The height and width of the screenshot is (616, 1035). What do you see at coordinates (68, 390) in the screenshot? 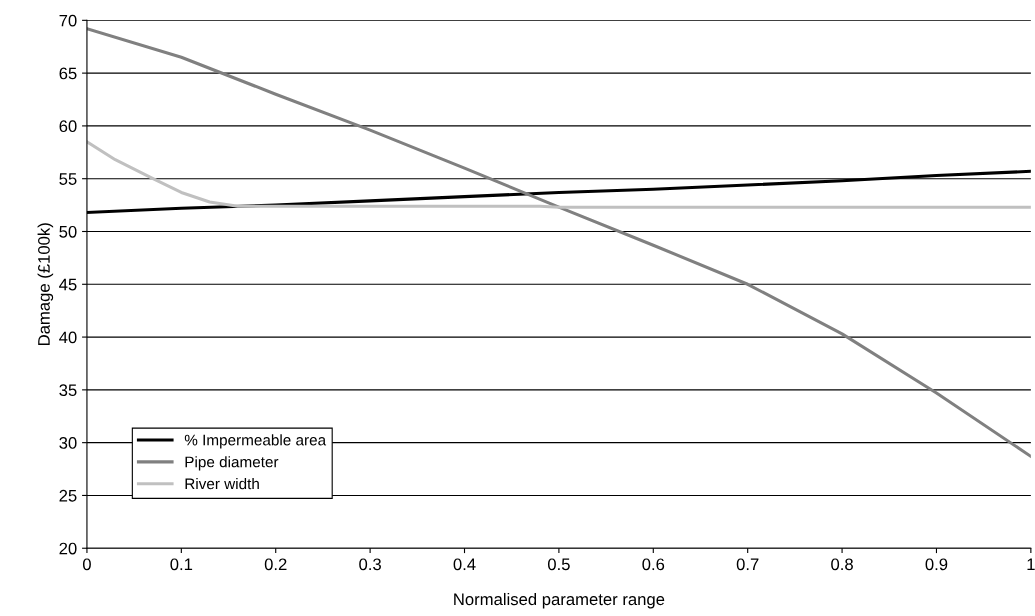
I see `y-tick-label: 35` at bounding box center [68, 390].